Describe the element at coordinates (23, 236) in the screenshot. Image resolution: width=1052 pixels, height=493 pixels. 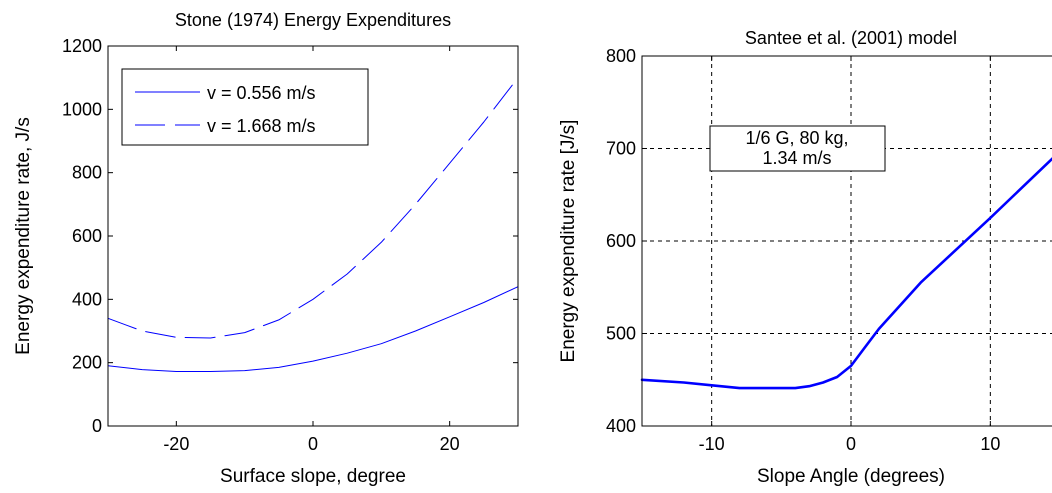
I see `y-axis-label: Energy expenditure rate, J/s` at that location.